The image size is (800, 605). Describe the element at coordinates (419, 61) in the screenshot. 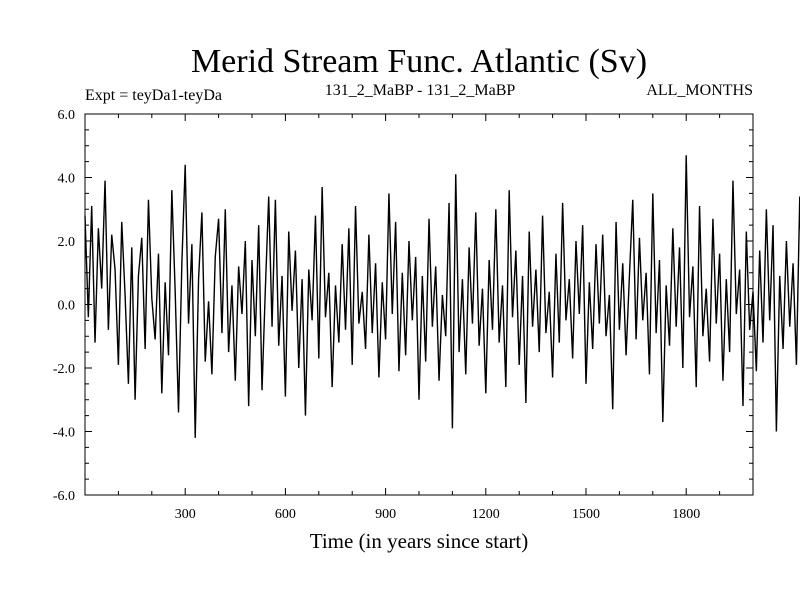

I see `chart-title: Merid Stream Func. Atlantic (Sv)` at that location.